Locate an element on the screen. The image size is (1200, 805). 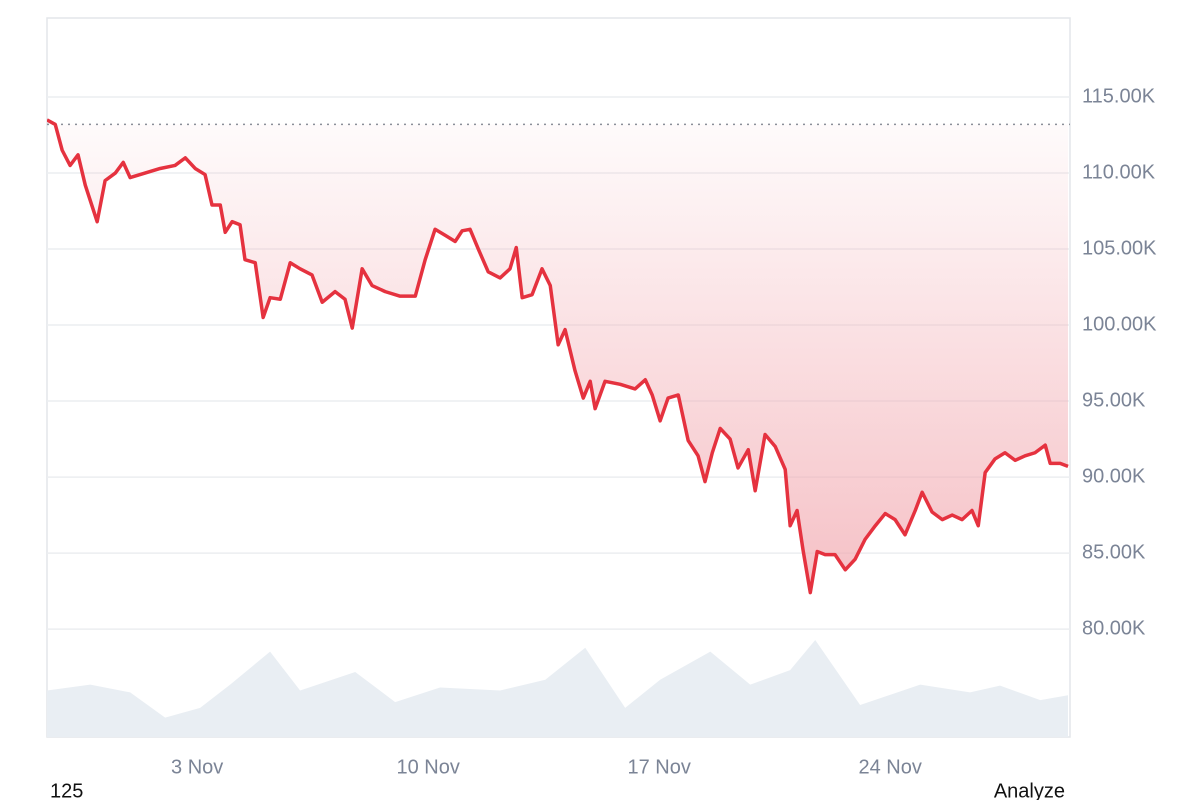
x-tick-label: 17 Nov is located at coordinates (658, 767).